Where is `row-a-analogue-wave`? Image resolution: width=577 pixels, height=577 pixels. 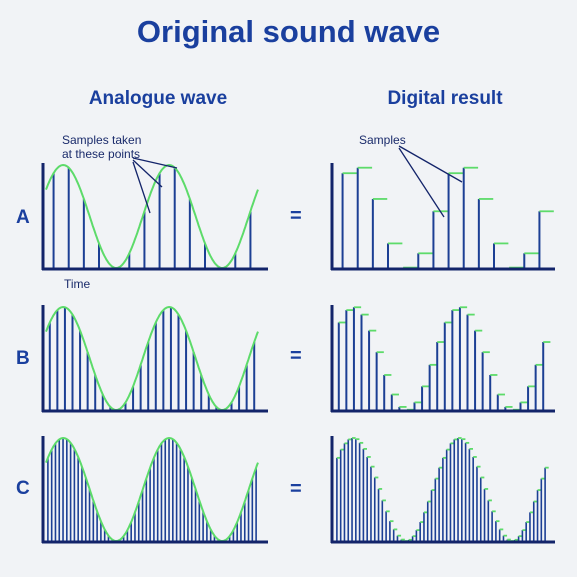
row-a-analogue-wave is located at coordinates (152, 216).